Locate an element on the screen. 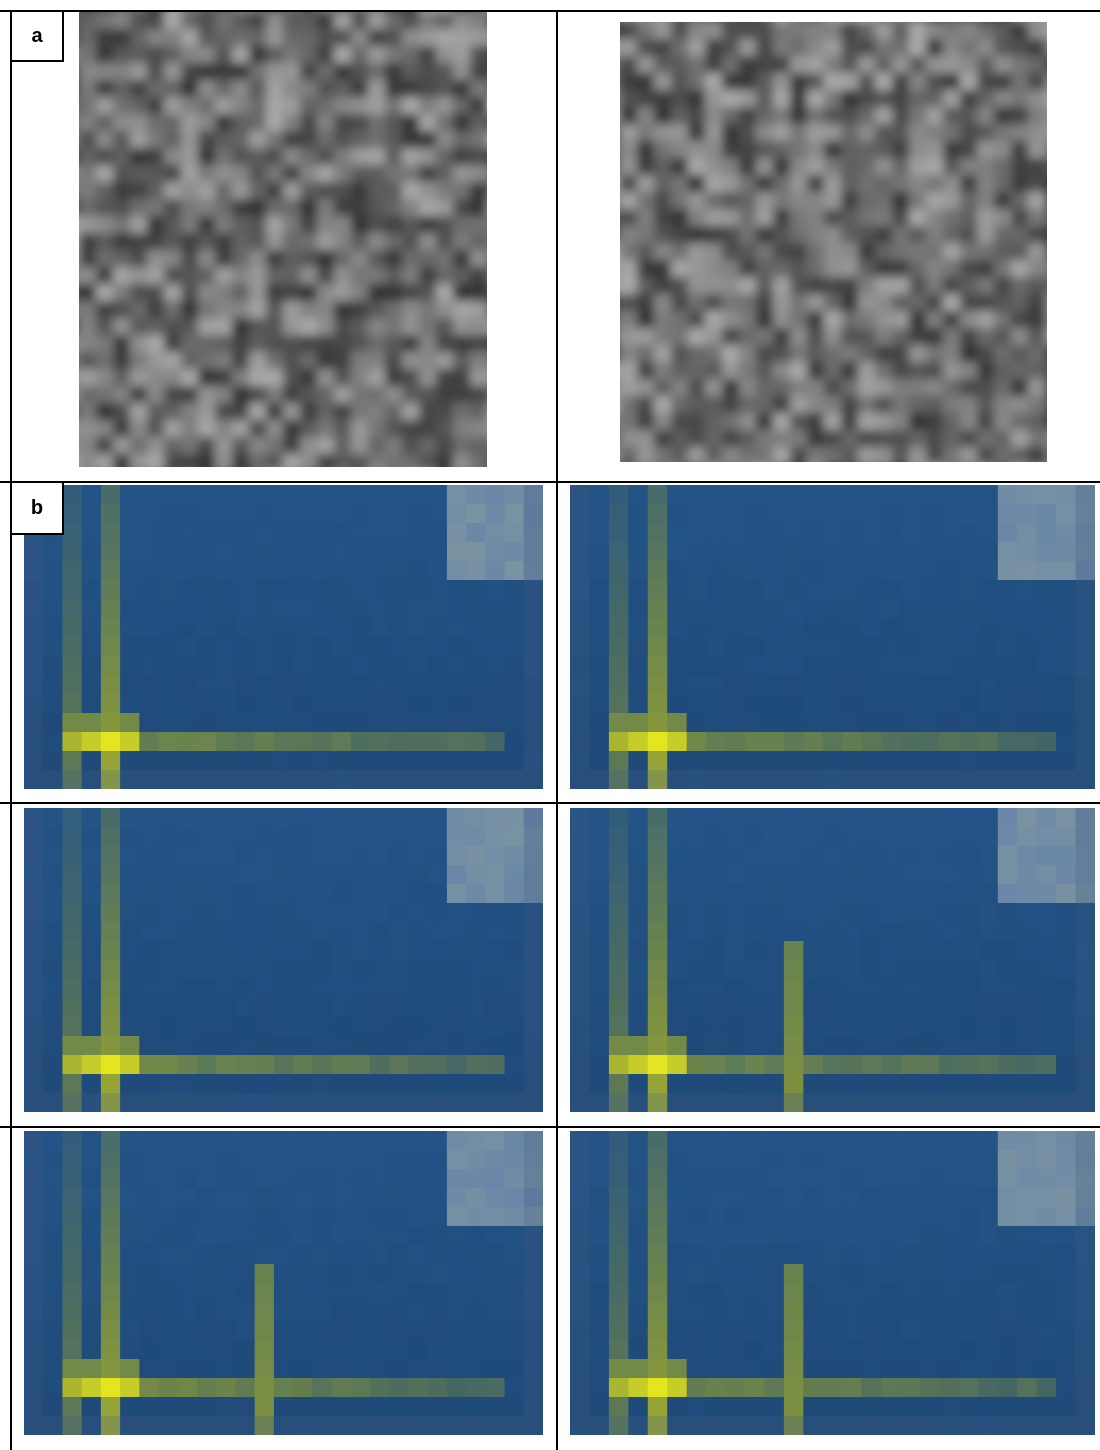 This screenshot has width=1100, height=1450. heatmap-b-r3-left is located at coordinates (283, 1283).